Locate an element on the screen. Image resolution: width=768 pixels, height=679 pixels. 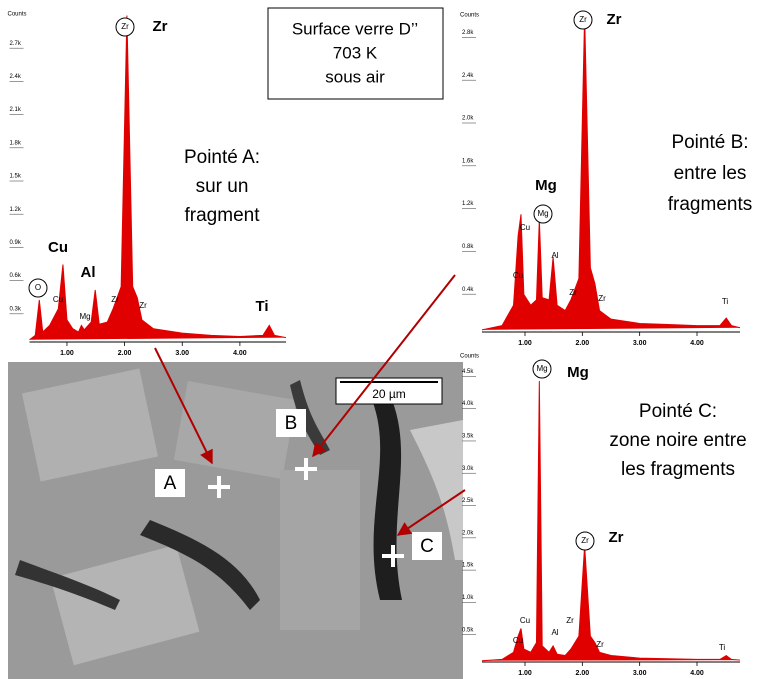
y-tick-label: 1.0k is located at coordinates (468, 598).